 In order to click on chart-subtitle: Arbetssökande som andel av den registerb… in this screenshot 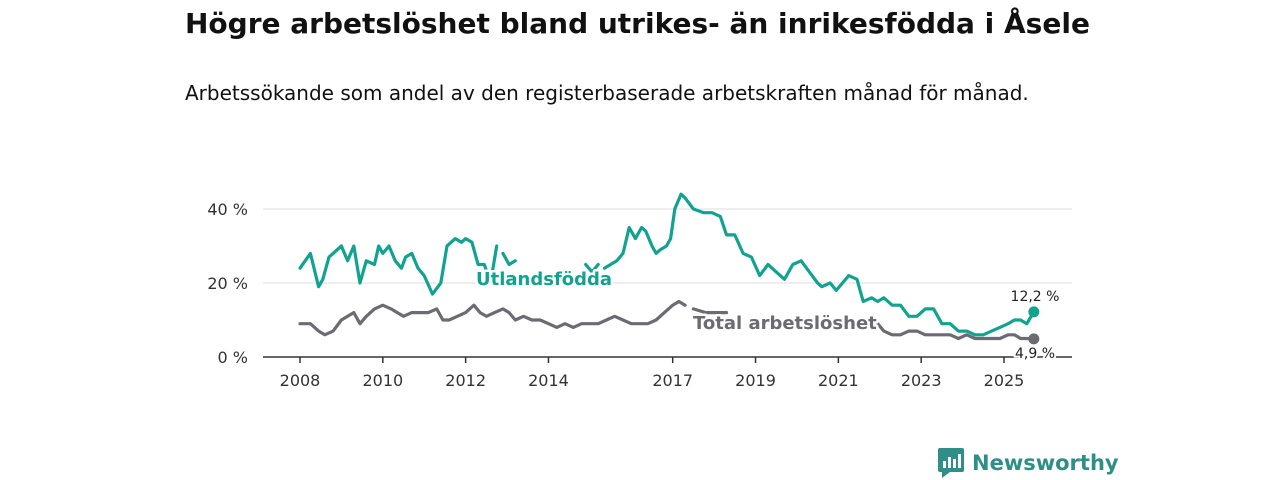, I will do `click(607, 93)`.